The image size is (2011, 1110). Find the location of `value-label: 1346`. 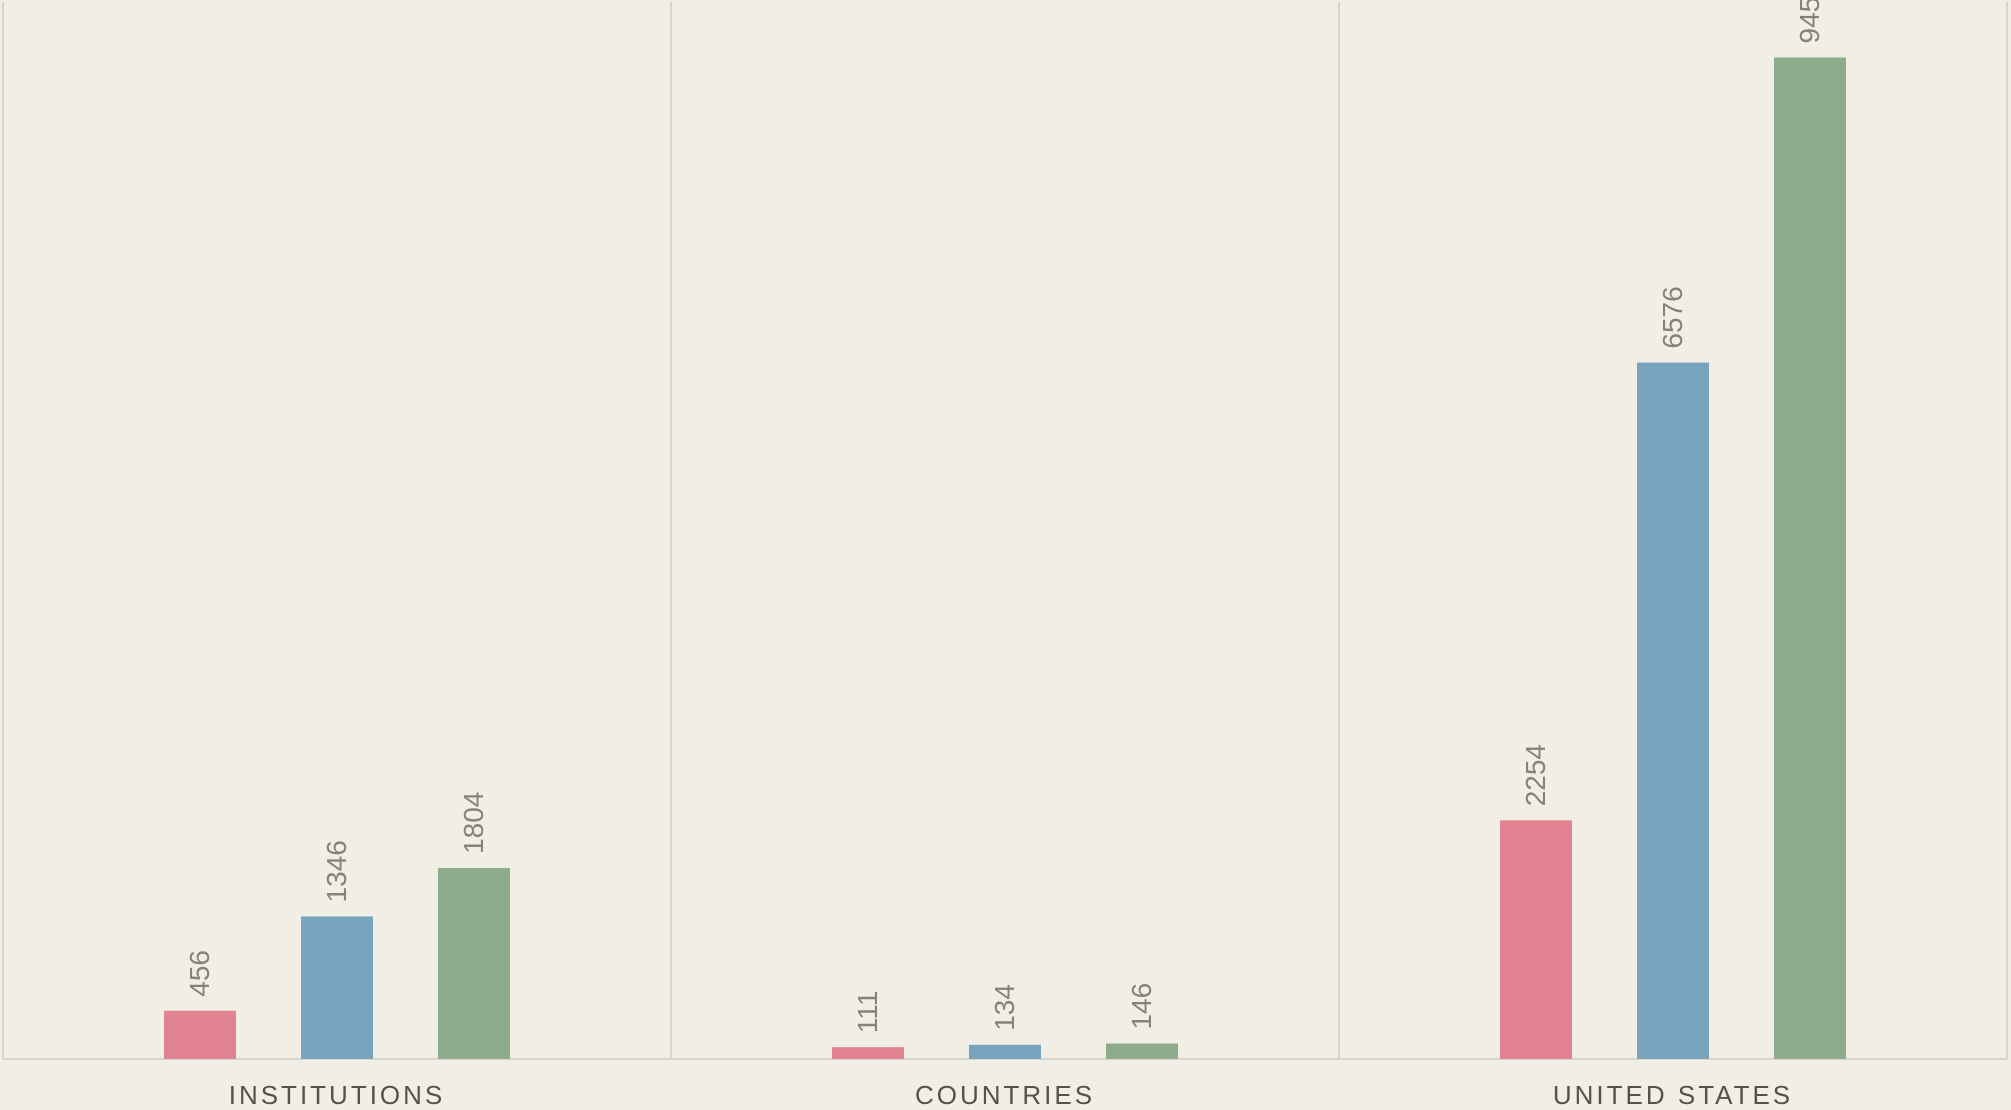

value-label: 1346 is located at coordinates (336, 871).